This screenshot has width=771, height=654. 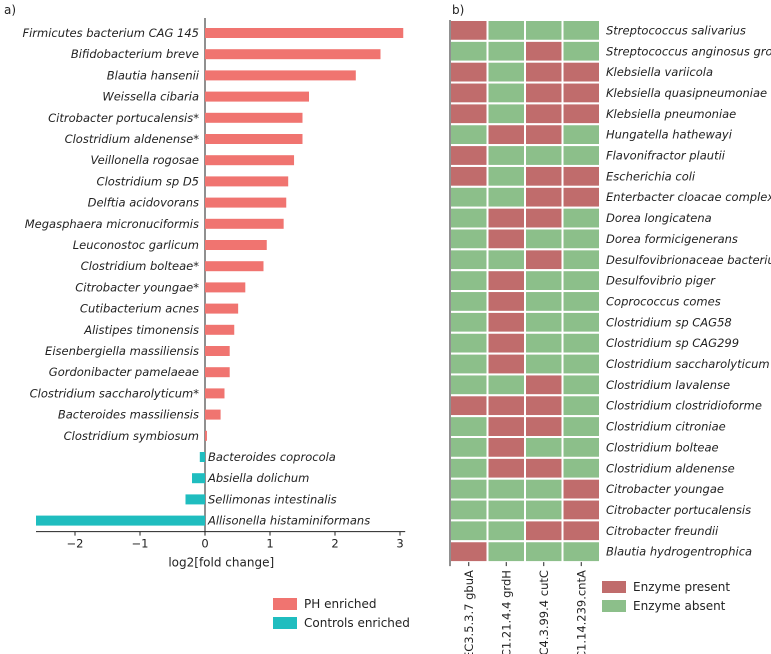 What do you see at coordinates (506, 612) in the screenshot?
I see `heatmap-column-label: EC1.21.4.4 grdH` at bounding box center [506, 612].